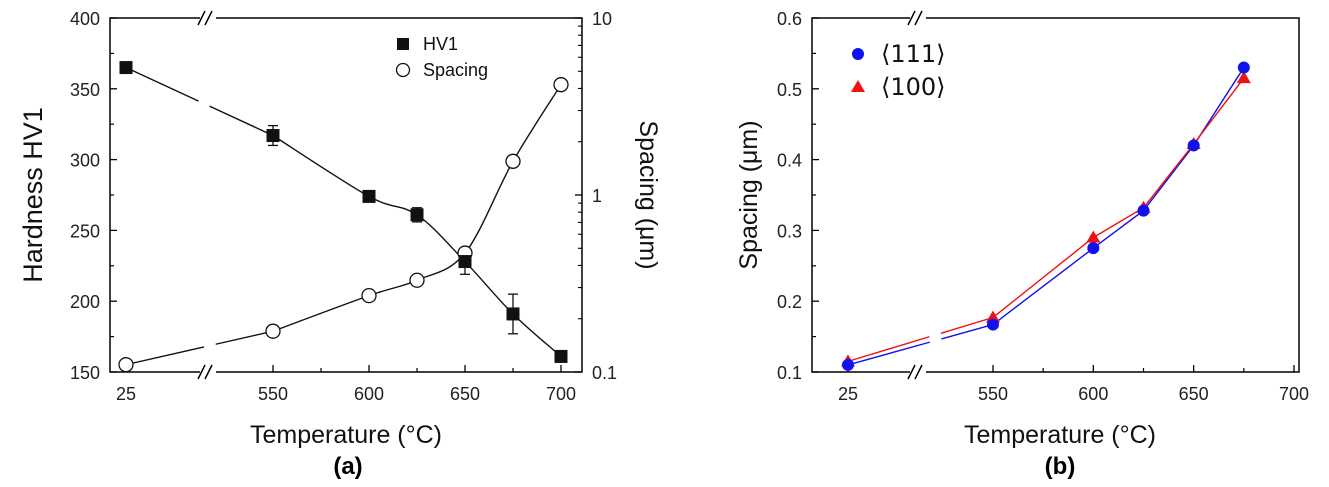 Image resolution: width=1329 pixels, height=487 pixels. What do you see at coordinates (85, 90) in the screenshot?
I see `chart-a-y-tick-label: 350` at bounding box center [85, 90].